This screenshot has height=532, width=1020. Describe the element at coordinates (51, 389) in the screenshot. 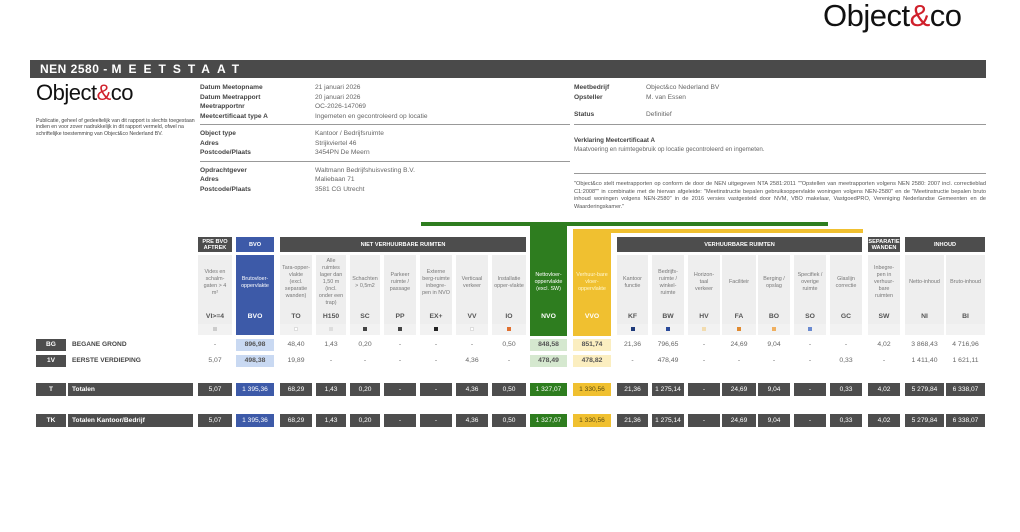

I see `row-code: T` at that location.